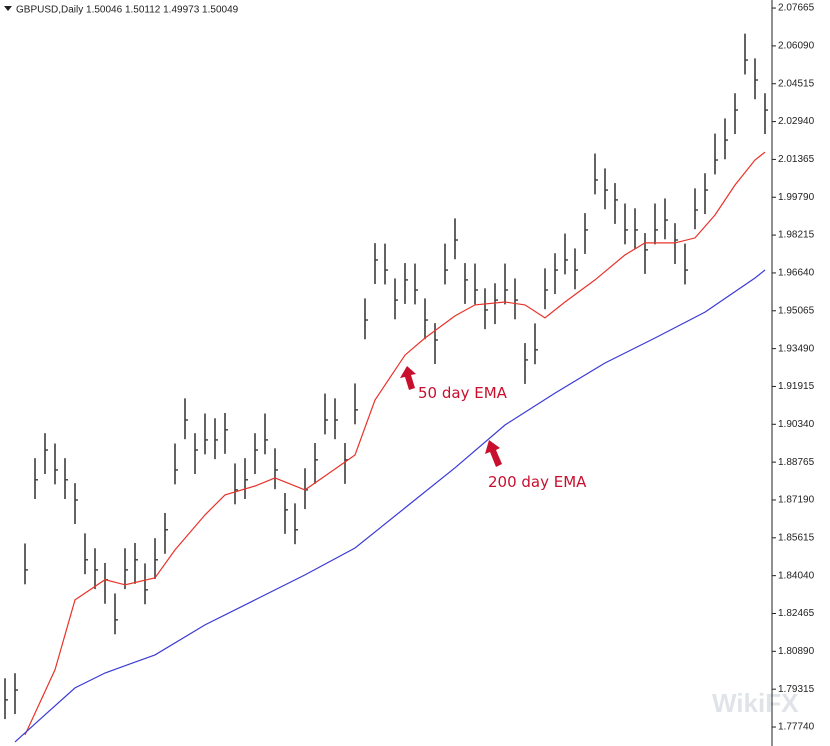  Describe the element at coordinates (796, 159) in the screenshot. I see `y-tick-label: 2.01365` at that location.